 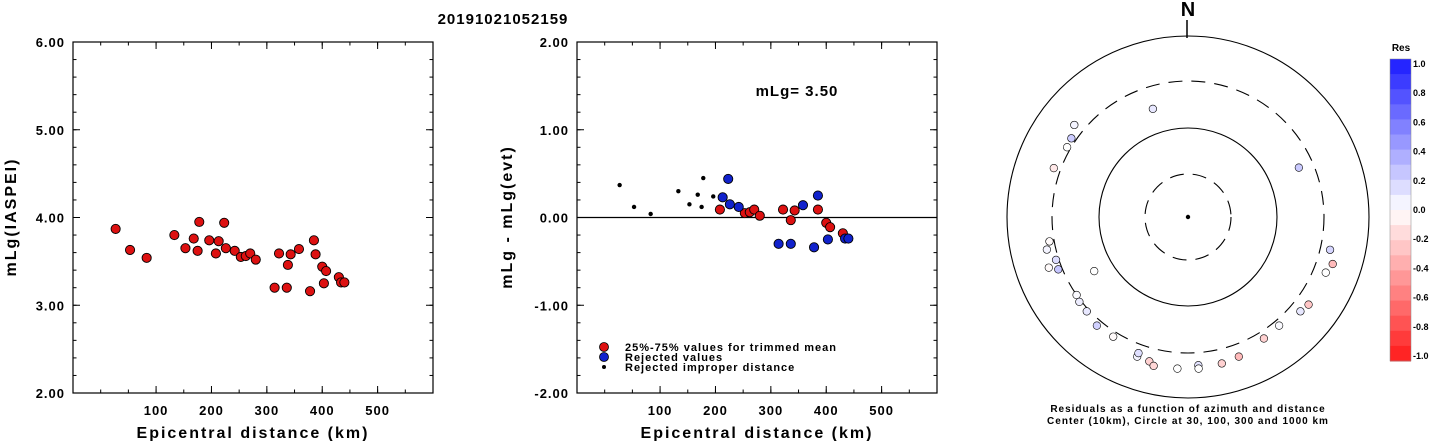 What do you see at coordinates (604, 367) in the screenshot?
I see `legend-marker-improper` at bounding box center [604, 367].